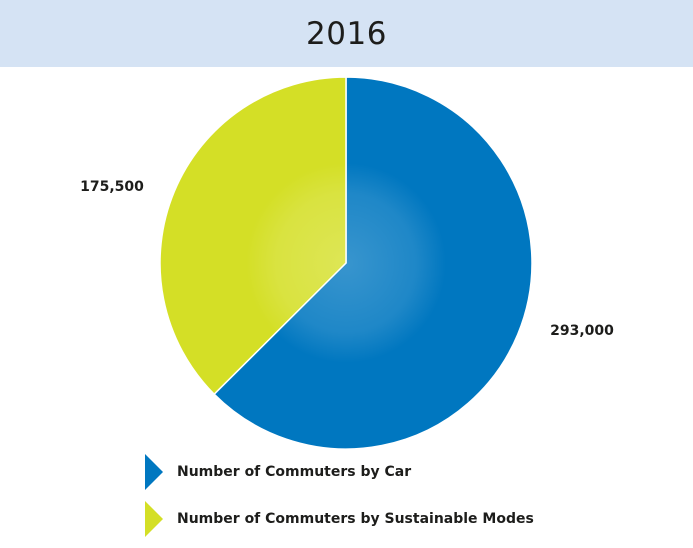 This screenshot has width=693, height=548. Describe the element at coordinates (294, 472) in the screenshot. I see `legend-label-car: Number of Commuters by Car` at that location.